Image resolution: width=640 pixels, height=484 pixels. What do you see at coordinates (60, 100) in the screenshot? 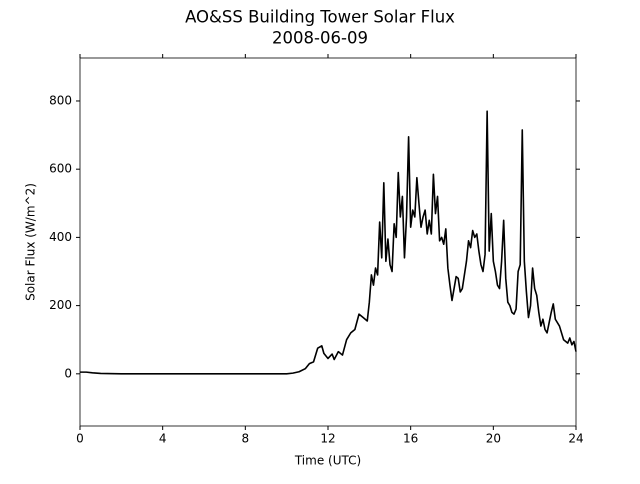
I see `y-tick-label: 800` at bounding box center [60, 100].